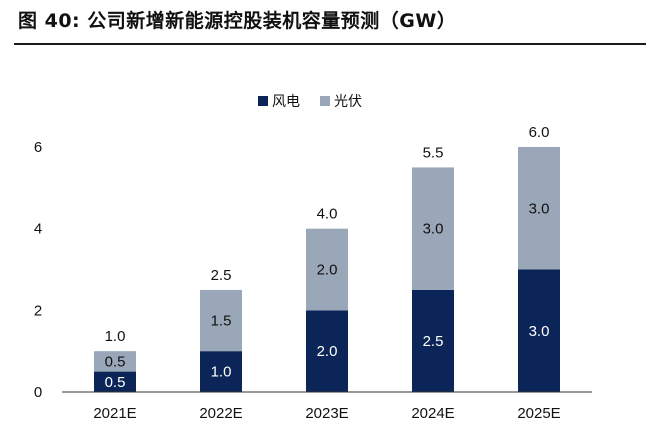 The width and height of the screenshot is (662, 429). I want to click on legend-label: 风电, so click(286, 102).